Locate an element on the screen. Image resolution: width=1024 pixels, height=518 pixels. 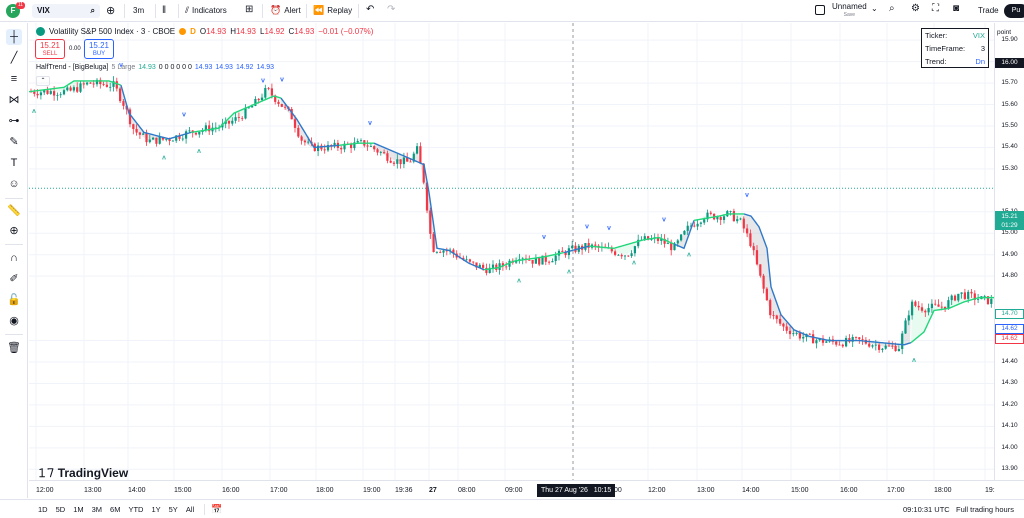
text-icon: T is located at coordinates (14, 163).